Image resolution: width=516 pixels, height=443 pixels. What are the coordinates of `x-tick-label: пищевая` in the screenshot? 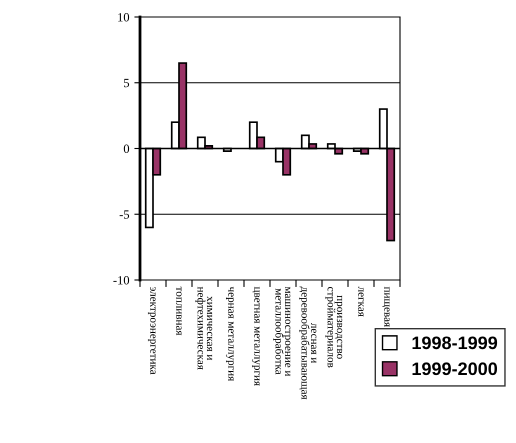 It's located at (386, 306).